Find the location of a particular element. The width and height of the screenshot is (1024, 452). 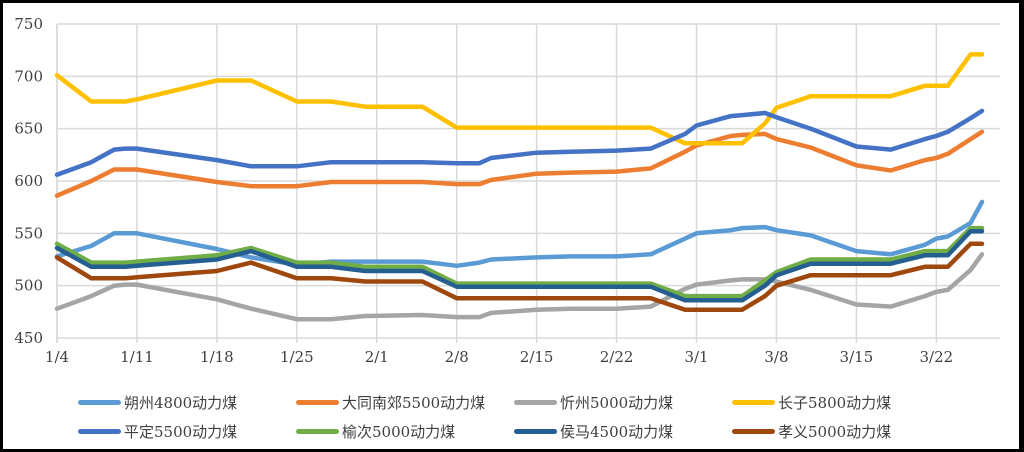

x-tick-label: 2/1 is located at coordinates (377, 357).